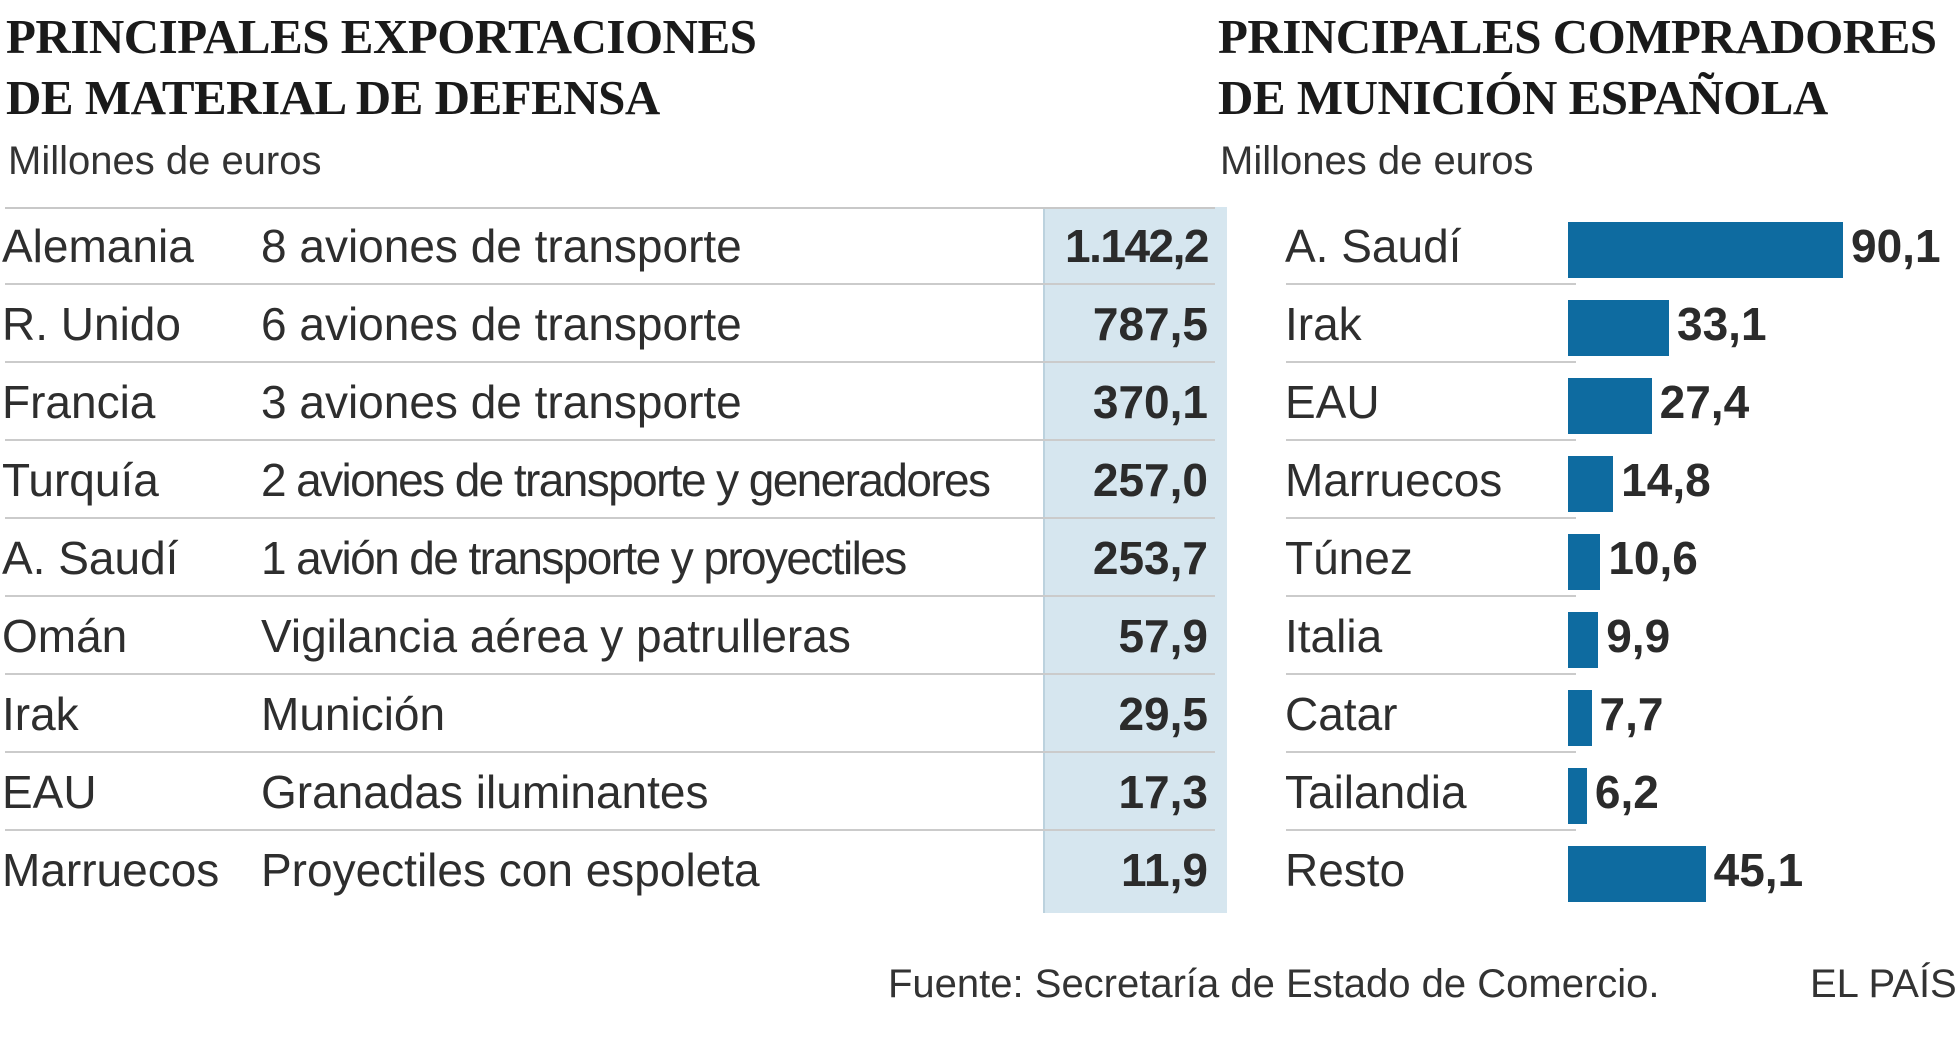  I want to click on bar-row: A. Saudí 90,1, so click(1586, 246).